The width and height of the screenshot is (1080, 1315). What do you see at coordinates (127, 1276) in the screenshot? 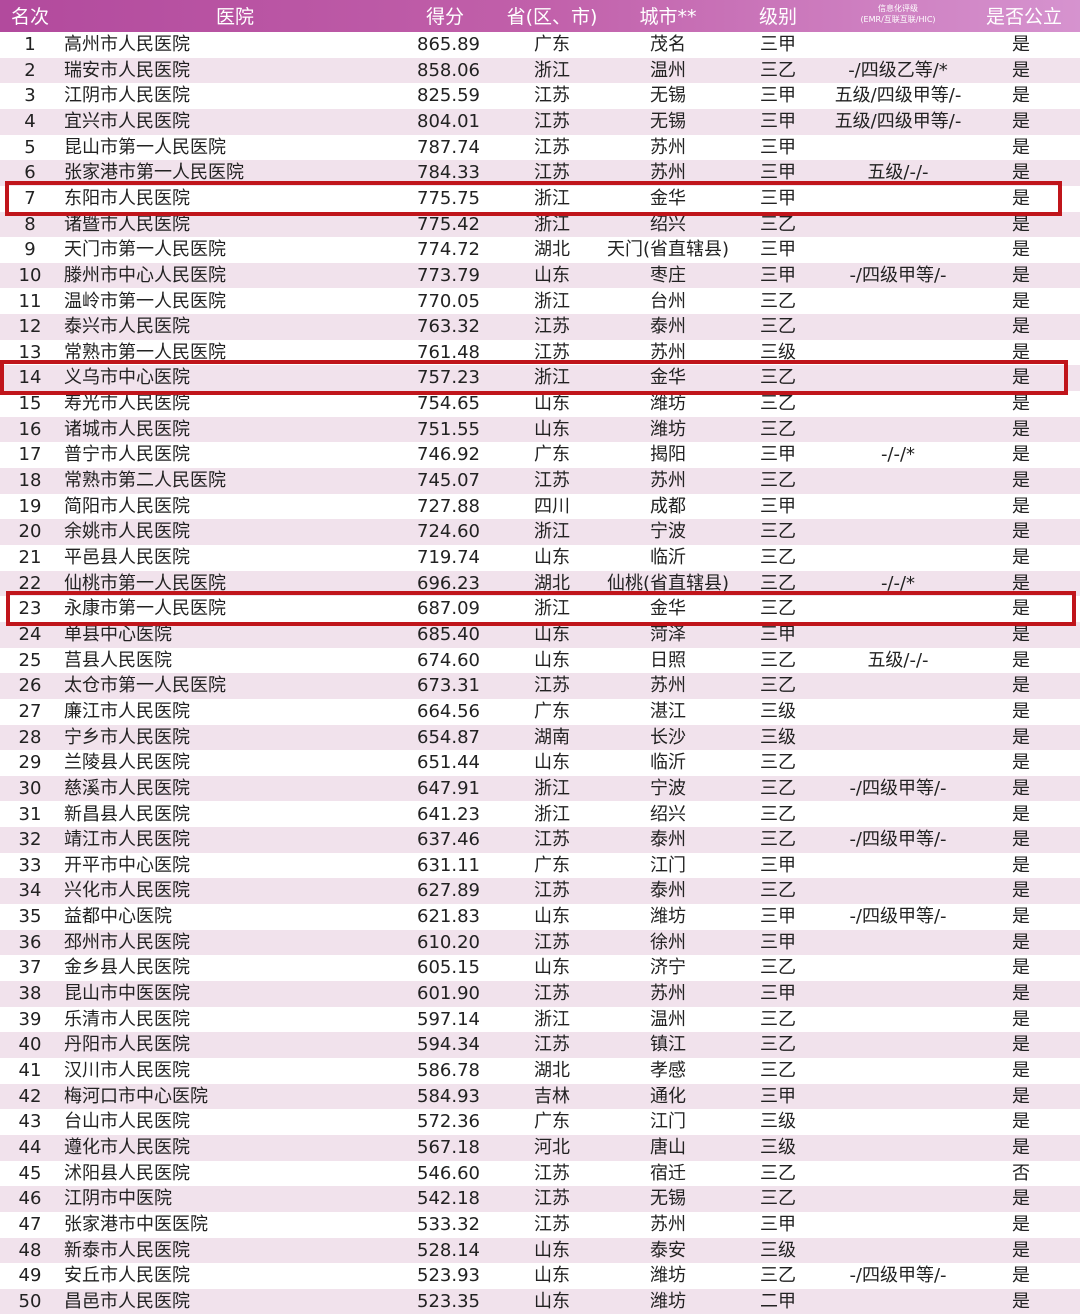
I see `hospital-cell: 安丘市人民医院` at bounding box center [127, 1276].